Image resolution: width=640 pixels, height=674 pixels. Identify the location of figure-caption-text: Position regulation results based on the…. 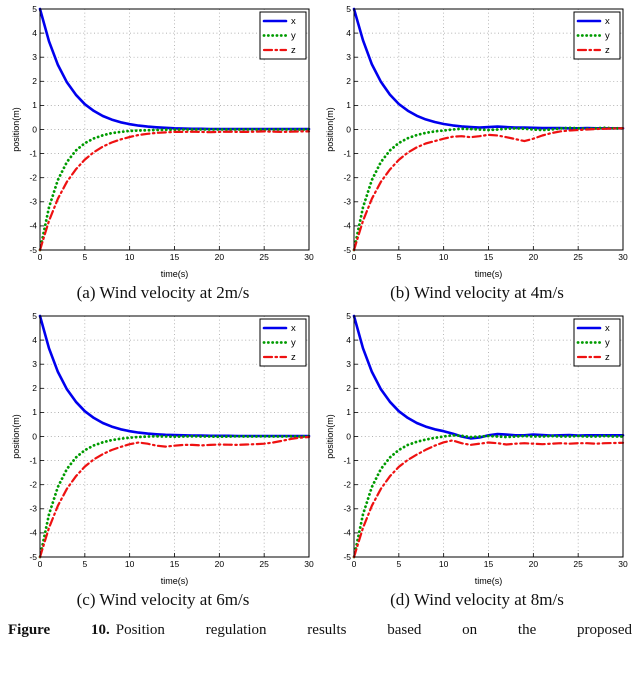
(373, 630).